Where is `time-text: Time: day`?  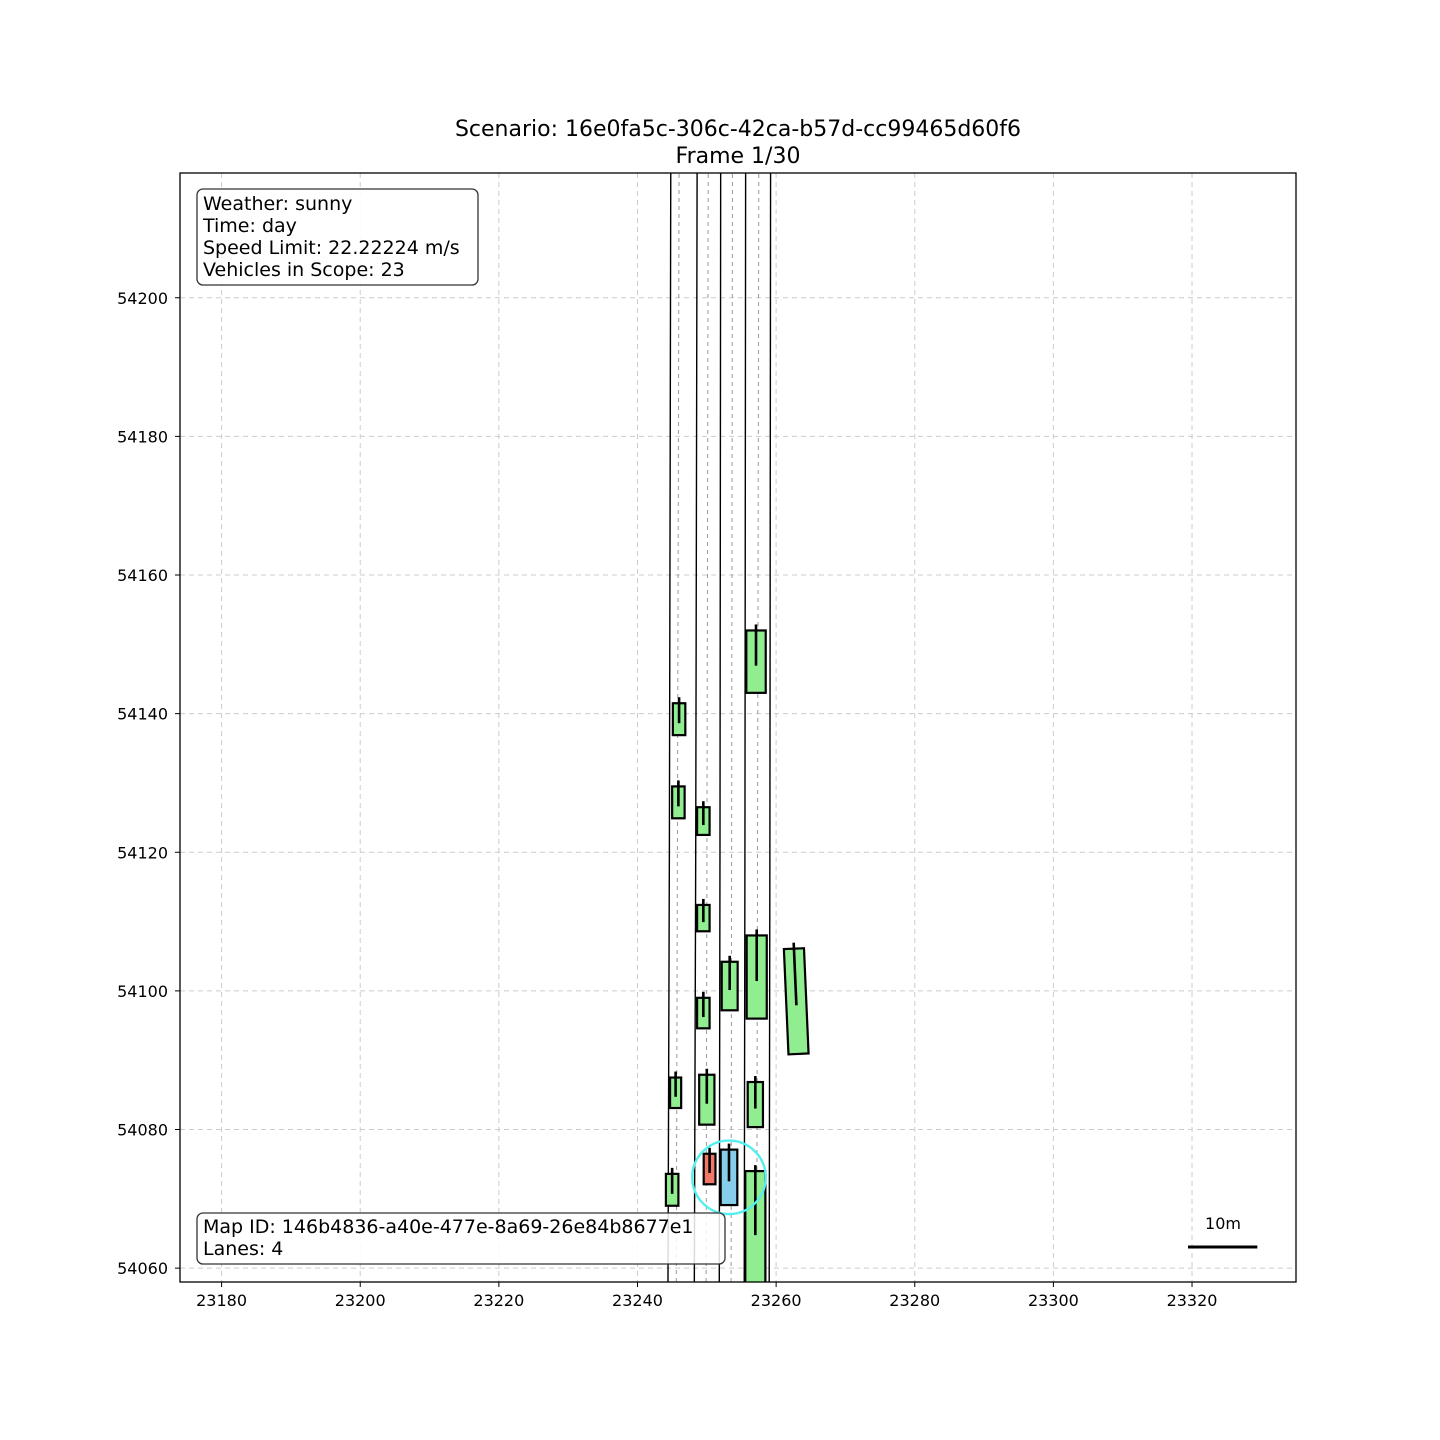
time-text: Time: day is located at coordinates (249, 226).